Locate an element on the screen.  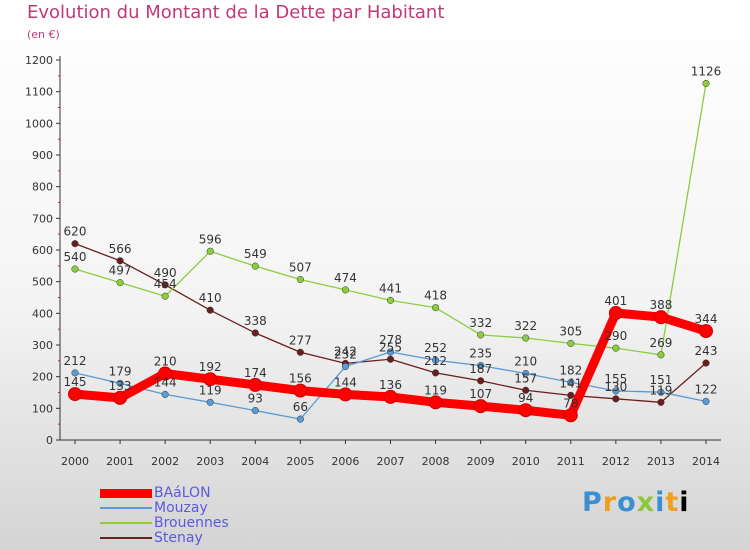
x-tick-label: 2012 is located at coordinates (616, 461).